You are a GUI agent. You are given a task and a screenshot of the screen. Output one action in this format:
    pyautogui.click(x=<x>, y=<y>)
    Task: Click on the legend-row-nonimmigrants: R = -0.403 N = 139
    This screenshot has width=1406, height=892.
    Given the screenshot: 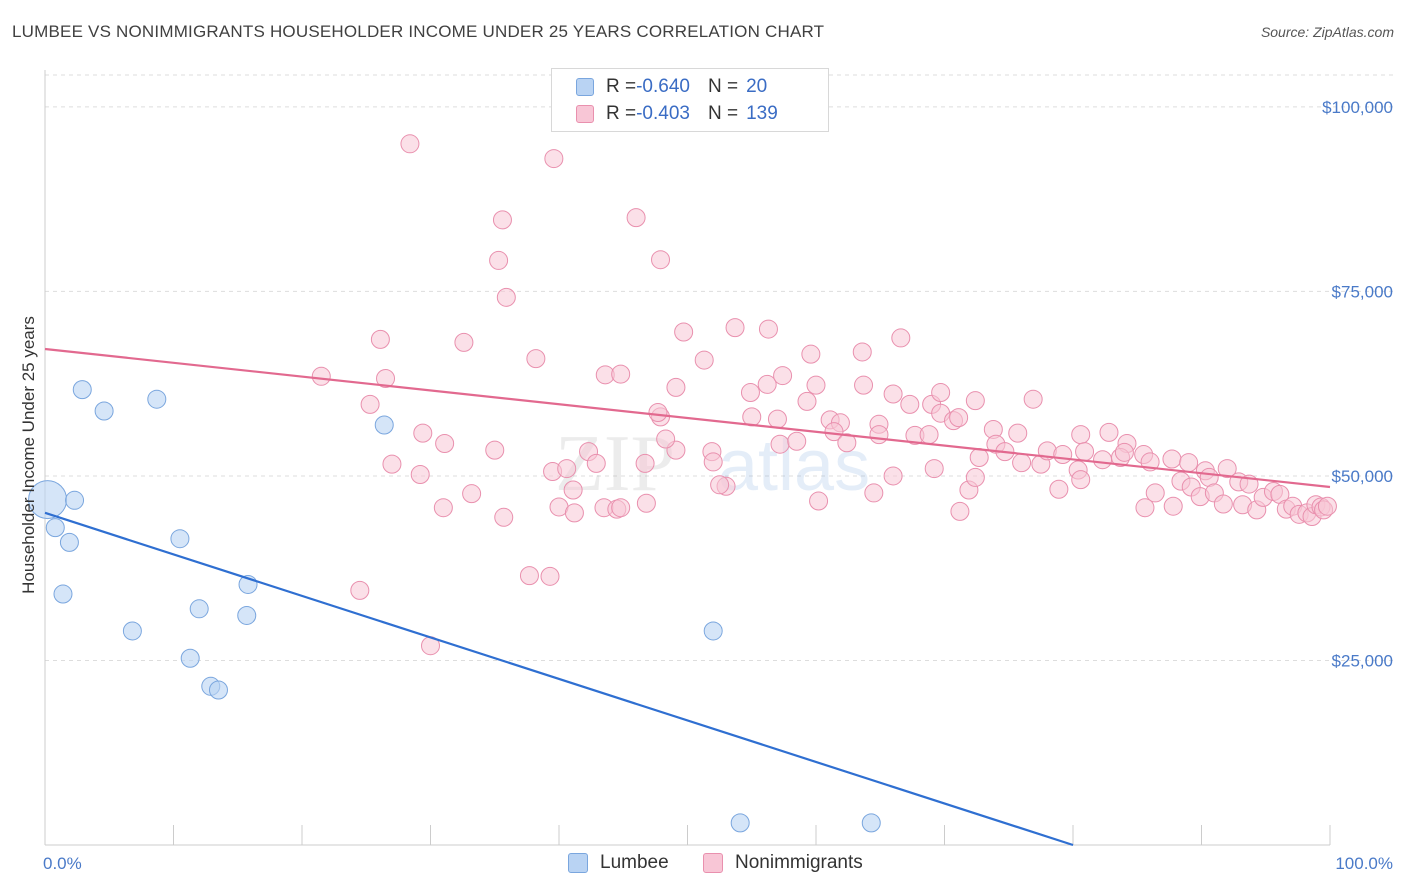 What is the action you would take?
    pyautogui.click(x=677, y=114)
    